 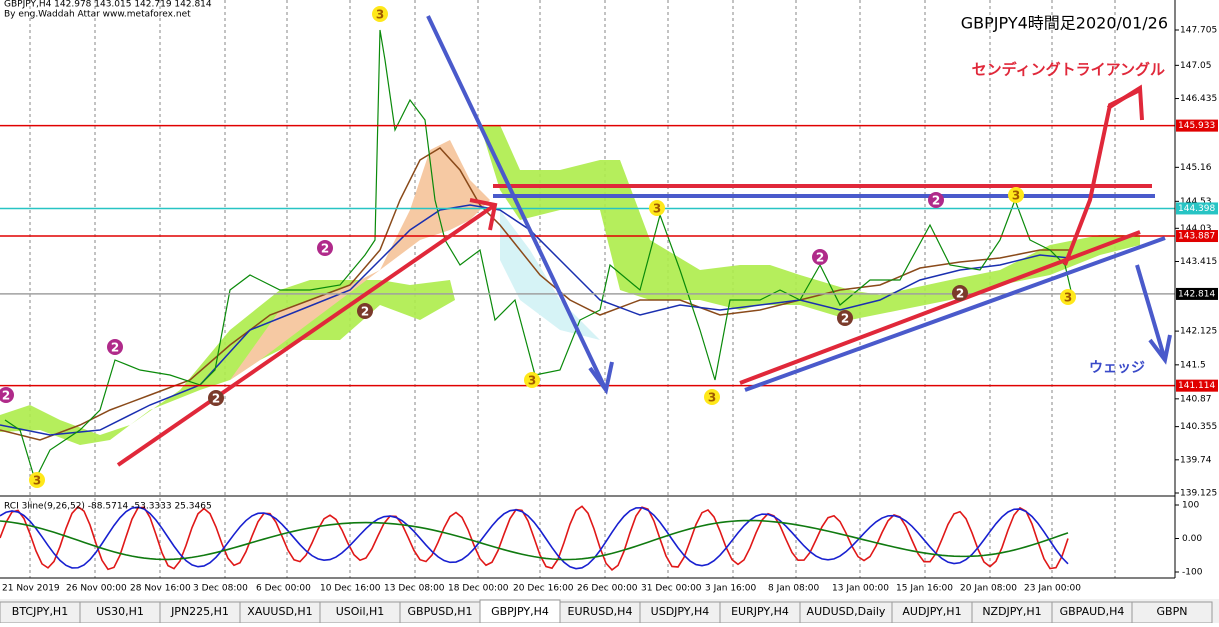 What do you see at coordinates (120, 611) in the screenshot?
I see `tab-label: US30,H1` at bounding box center [120, 611].